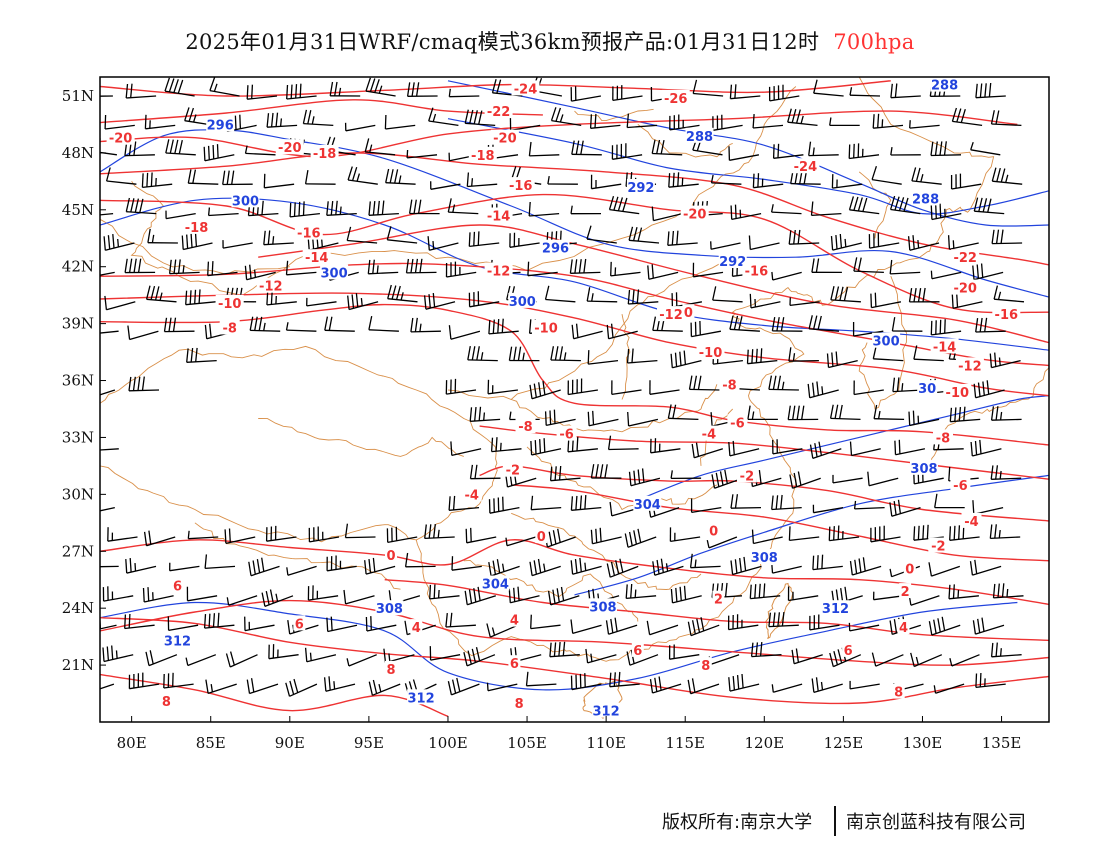  What do you see at coordinates (555, 249) in the screenshot?
I see `contour-label: 296` at bounding box center [555, 249].